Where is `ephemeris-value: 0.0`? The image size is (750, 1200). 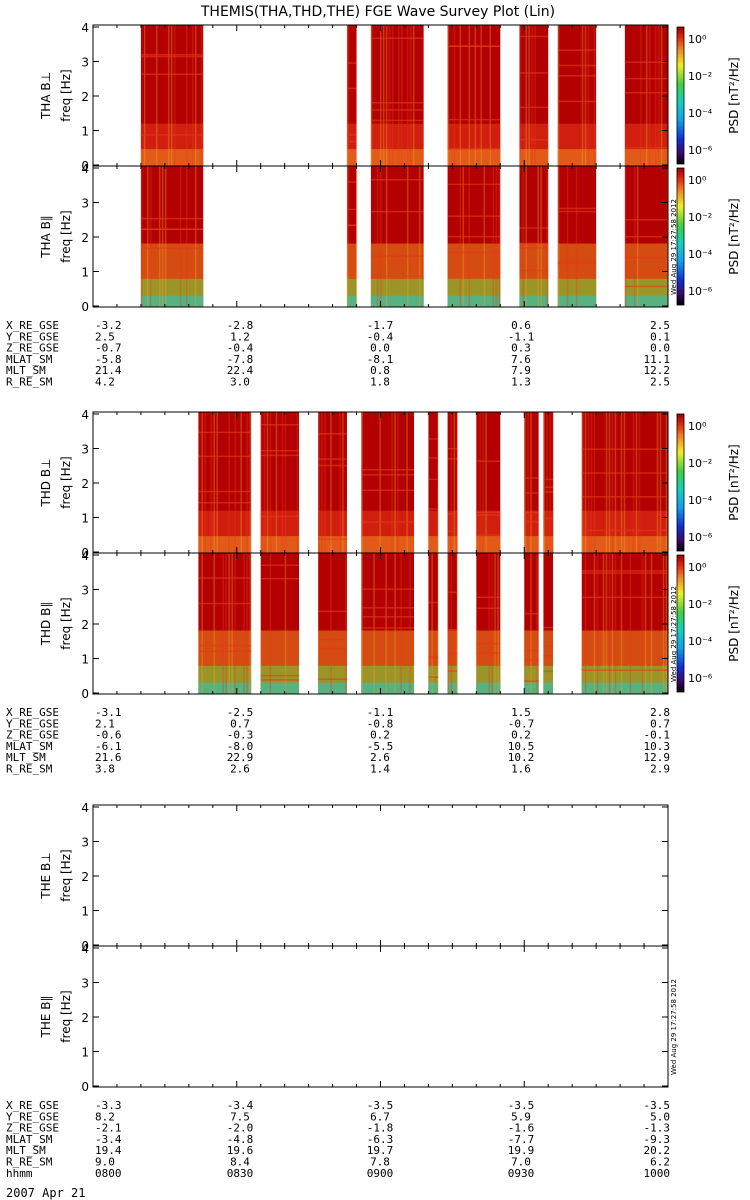
ephemeris-value: 0.0 is located at coordinates (380, 348).